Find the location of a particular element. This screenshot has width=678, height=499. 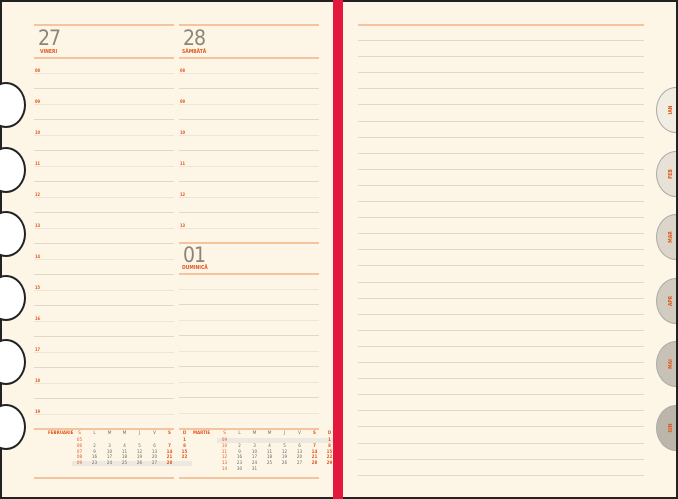

hour-line is located at coordinates (104, 212).